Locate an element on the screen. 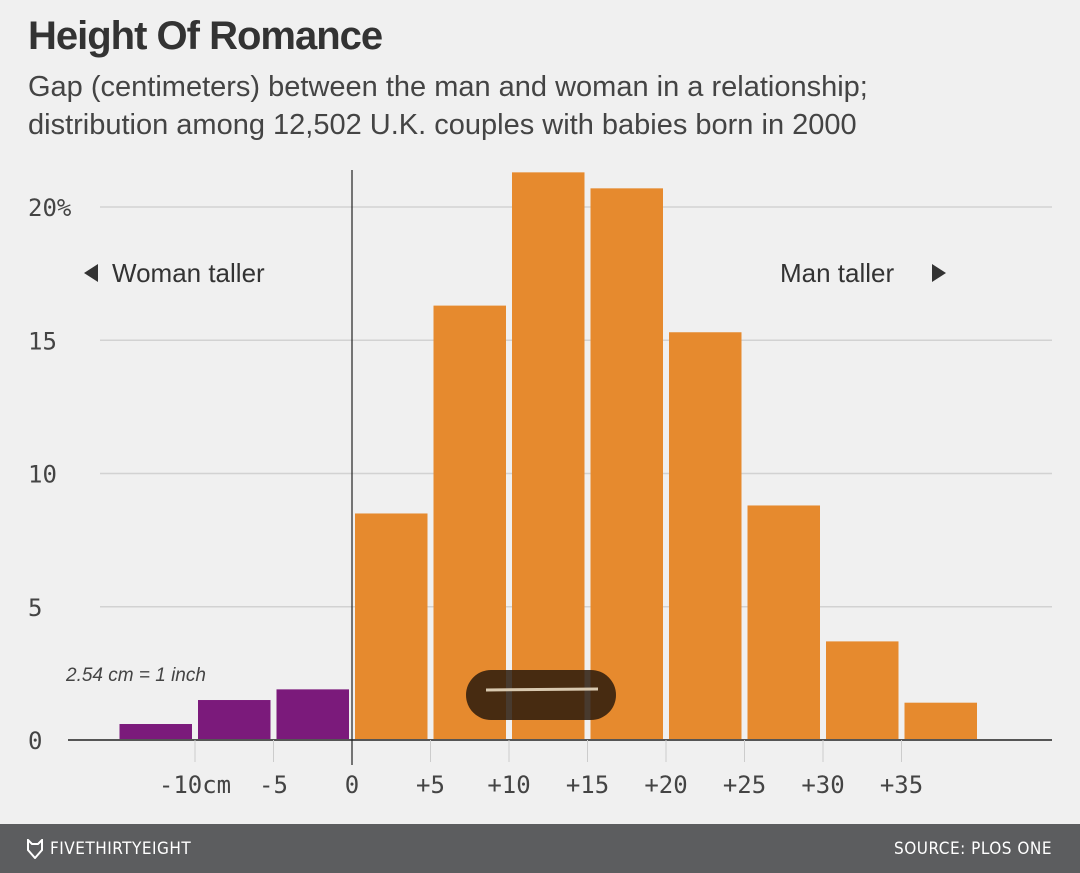  woman-taller-label: Woman taller is located at coordinates (188, 273).